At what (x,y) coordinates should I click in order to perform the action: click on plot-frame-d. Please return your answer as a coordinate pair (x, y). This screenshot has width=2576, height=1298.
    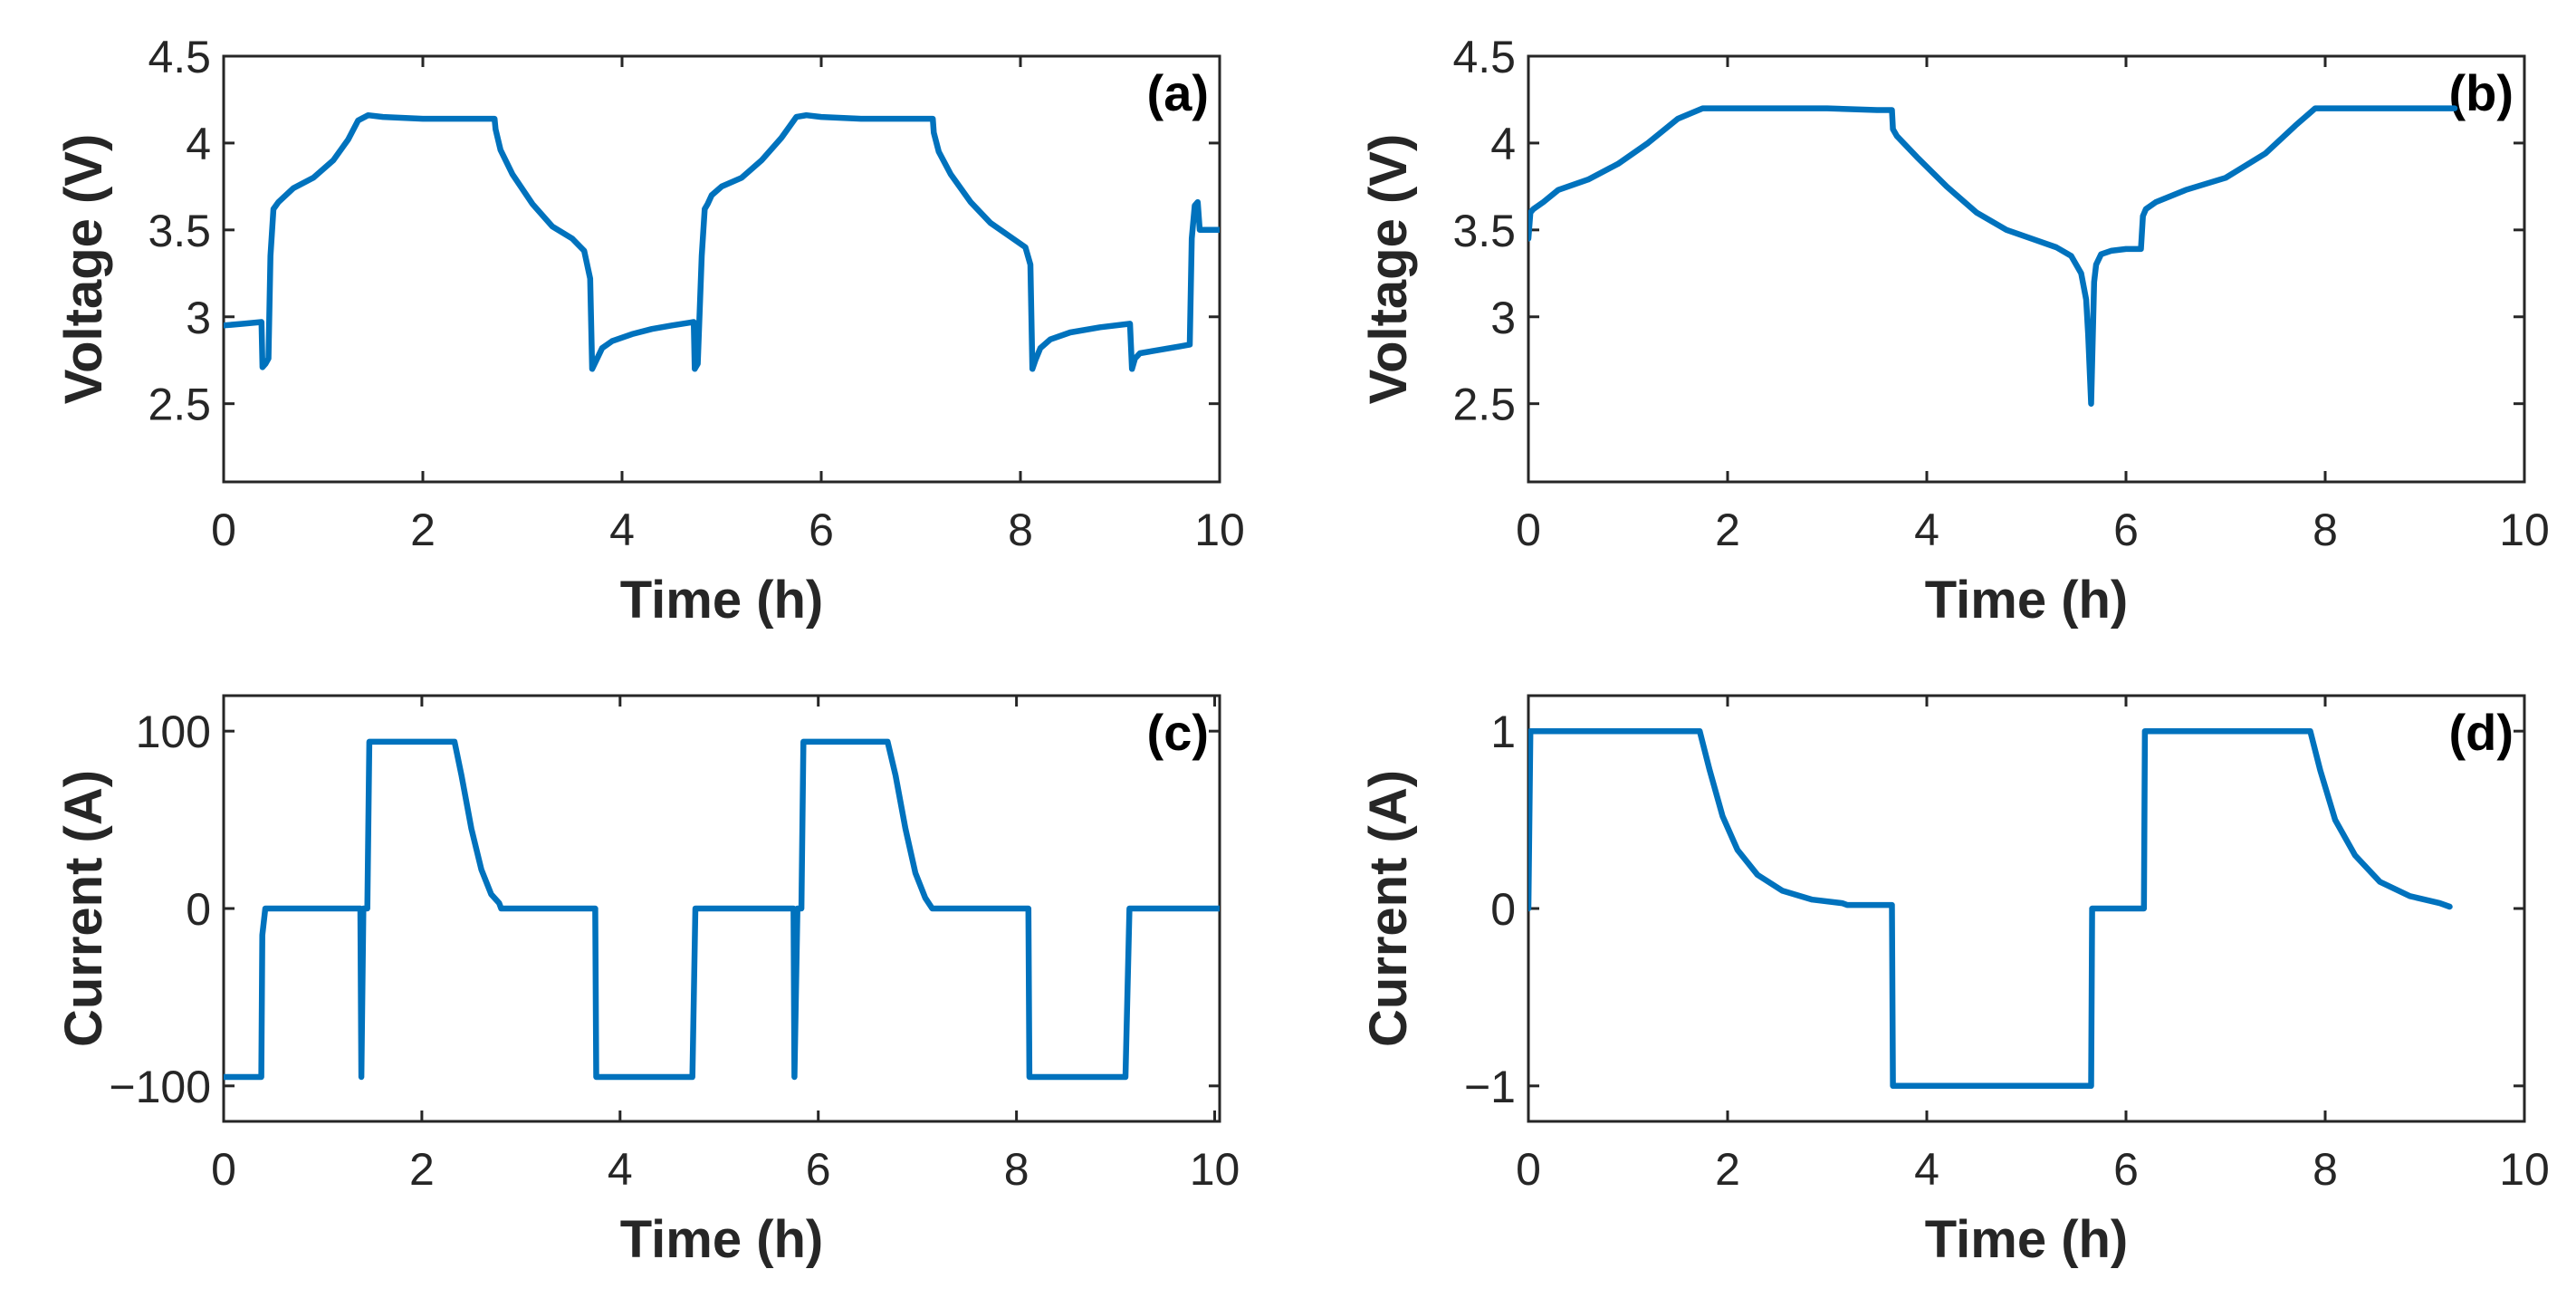
    Looking at the image, I should click on (2026, 908).